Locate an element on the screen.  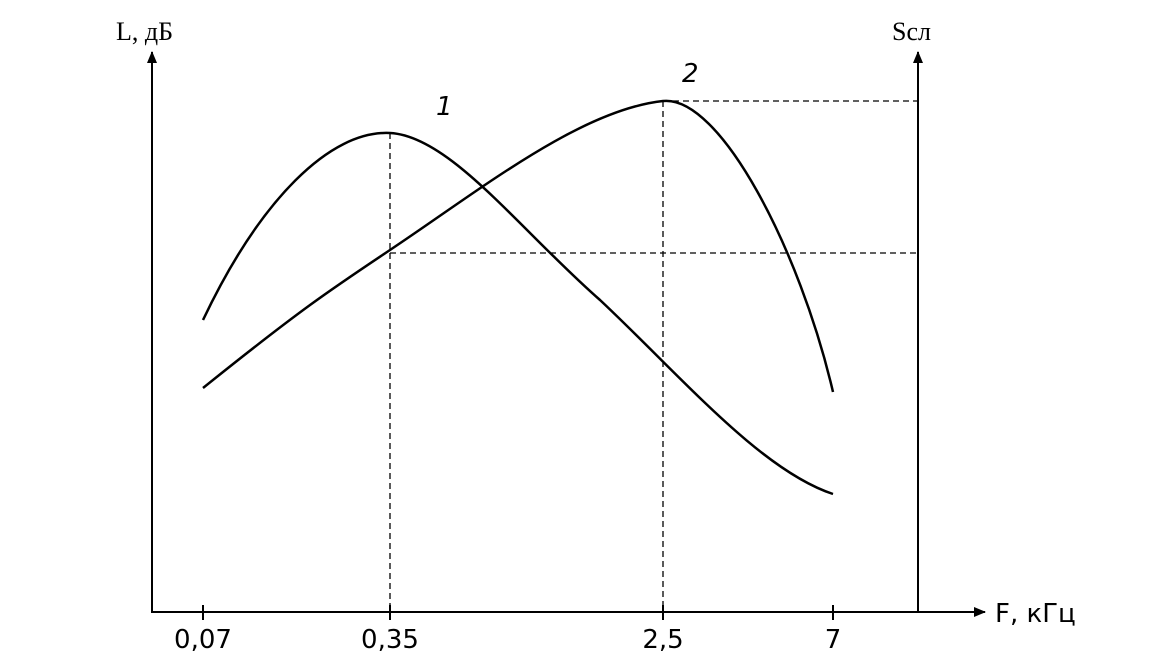
x-axis-label: F, кГц is located at coordinates (1035, 614).